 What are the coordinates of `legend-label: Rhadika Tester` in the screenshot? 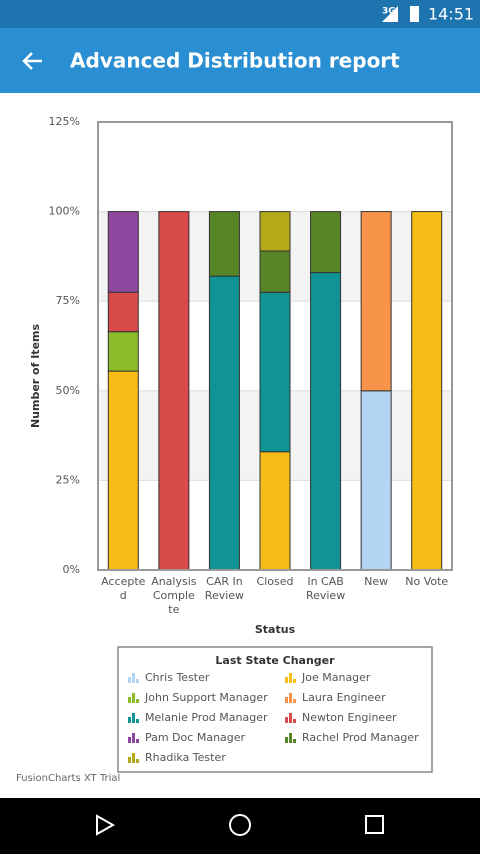 It's located at (185, 757).